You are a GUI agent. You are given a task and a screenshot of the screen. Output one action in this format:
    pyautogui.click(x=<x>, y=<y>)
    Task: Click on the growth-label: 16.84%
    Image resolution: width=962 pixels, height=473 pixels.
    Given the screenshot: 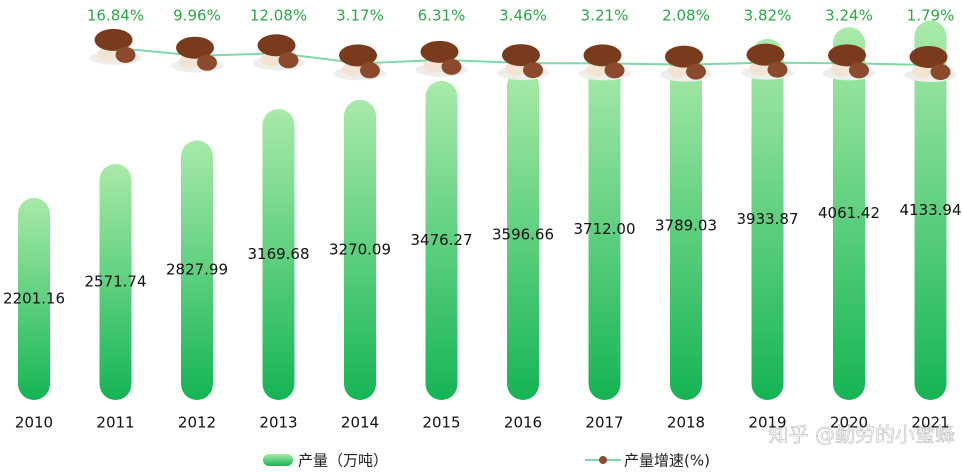 What is the action you would take?
    pyautogui.click(x=115, y=16)
    